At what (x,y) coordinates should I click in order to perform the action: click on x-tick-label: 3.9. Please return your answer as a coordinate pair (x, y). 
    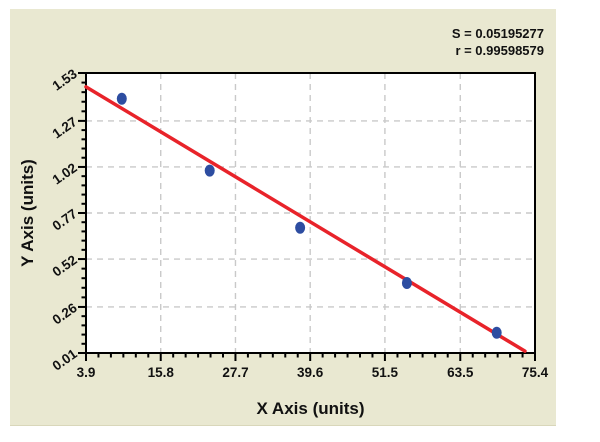
    Looking at the image, I should click on (86, 372).